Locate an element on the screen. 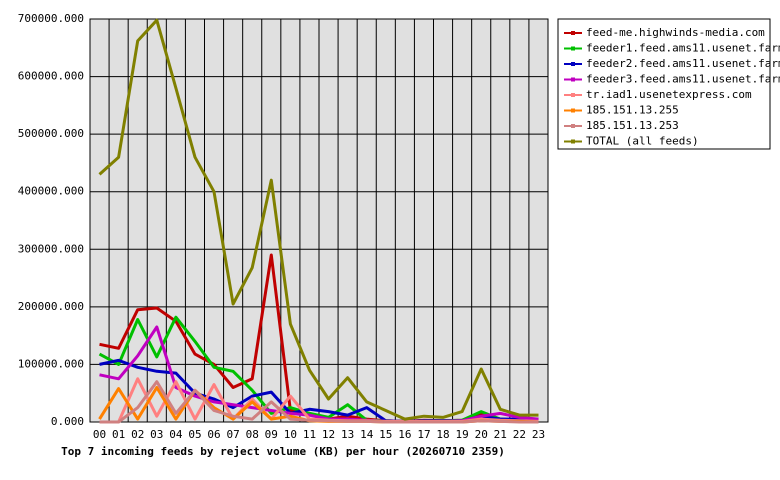  x-tick-label: 18 is located at coordinates (442, 434).